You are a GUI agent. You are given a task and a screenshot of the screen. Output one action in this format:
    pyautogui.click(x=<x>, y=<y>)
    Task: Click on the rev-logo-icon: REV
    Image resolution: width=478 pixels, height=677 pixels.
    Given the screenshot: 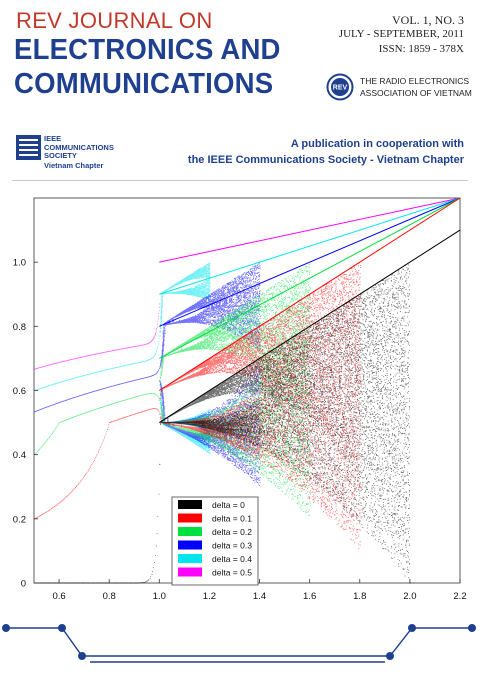 What is the action you would take?
    pyautogui.click(x=340, y=87)
    